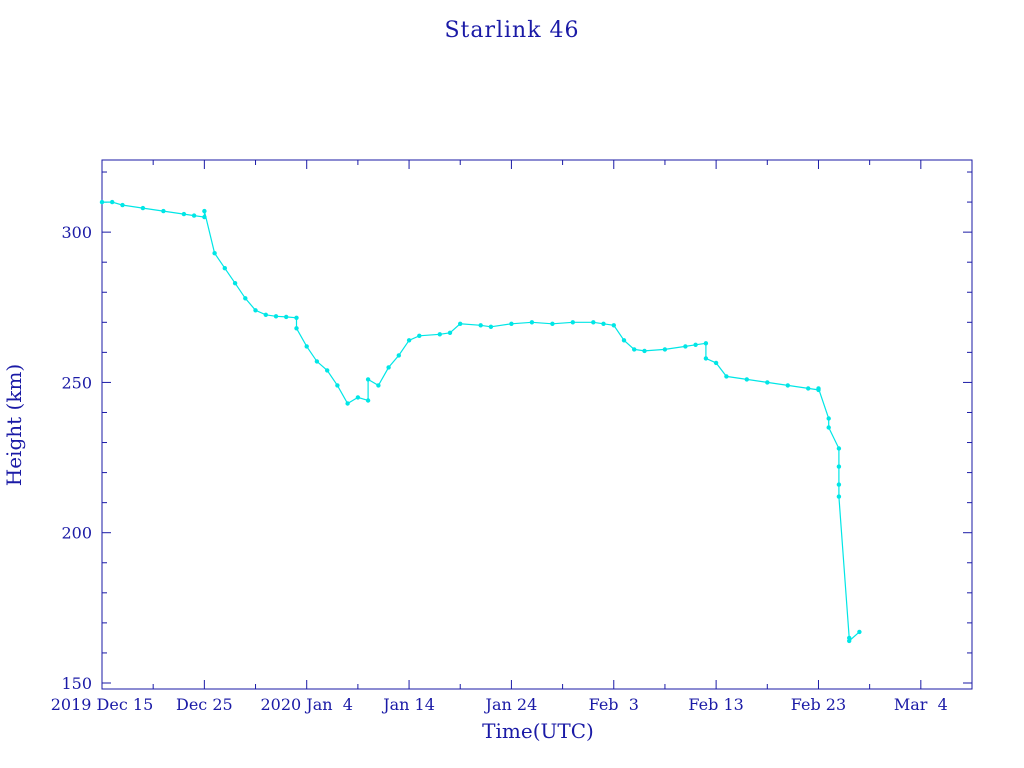 This screenshot has width=1024, height=768. What do you see at coordinates (614, 704) in the screenshot?
I see `x-tick-label: Feb 3` at bounding box center [614, 704].